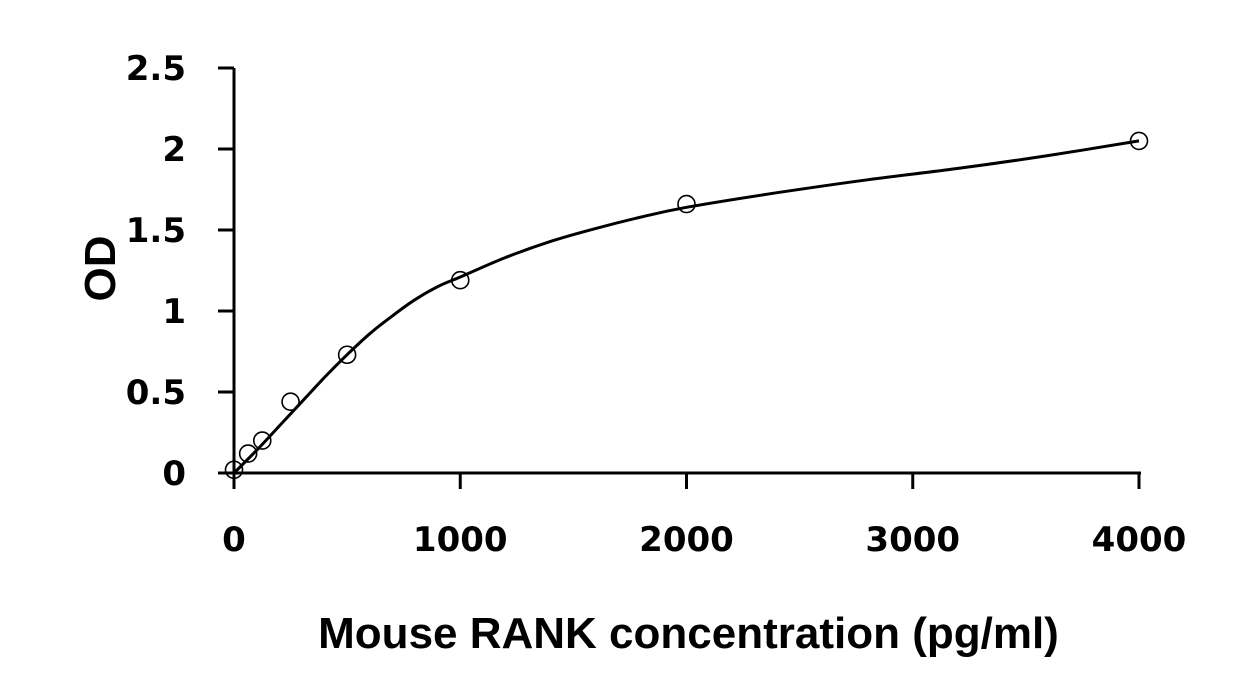 Image resolution: width=1245 pixels, height=697 pixels. Describe the element at coordinates (100, 269) in the screenshot. I see `y-axis-title: OD` at that location.